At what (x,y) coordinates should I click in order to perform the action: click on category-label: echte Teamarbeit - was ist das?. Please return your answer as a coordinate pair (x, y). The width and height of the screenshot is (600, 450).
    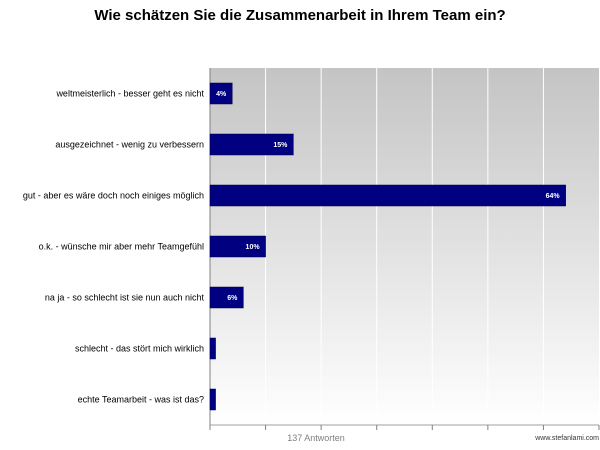
    Looking at the image, I should click on (141, 400).